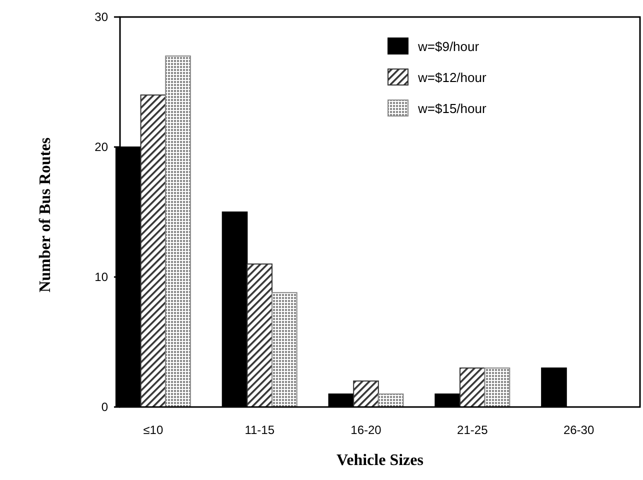 Image resolution: width=643 pixels, height=480 pixels. Describe the element at coordinates (104, 407) in the screenshot. I see `y-tick-label: 0` at that location.